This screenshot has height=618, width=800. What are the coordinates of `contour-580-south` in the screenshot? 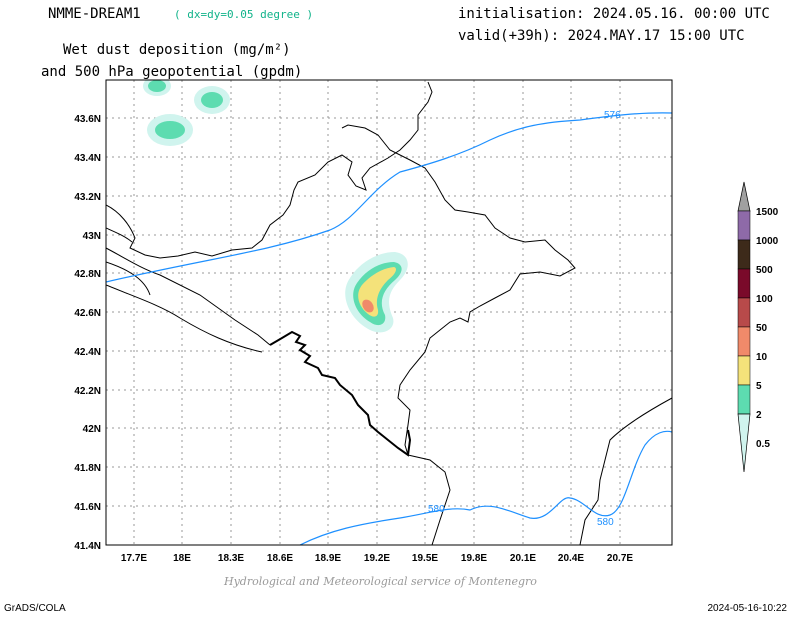 It's located at (485, 487).